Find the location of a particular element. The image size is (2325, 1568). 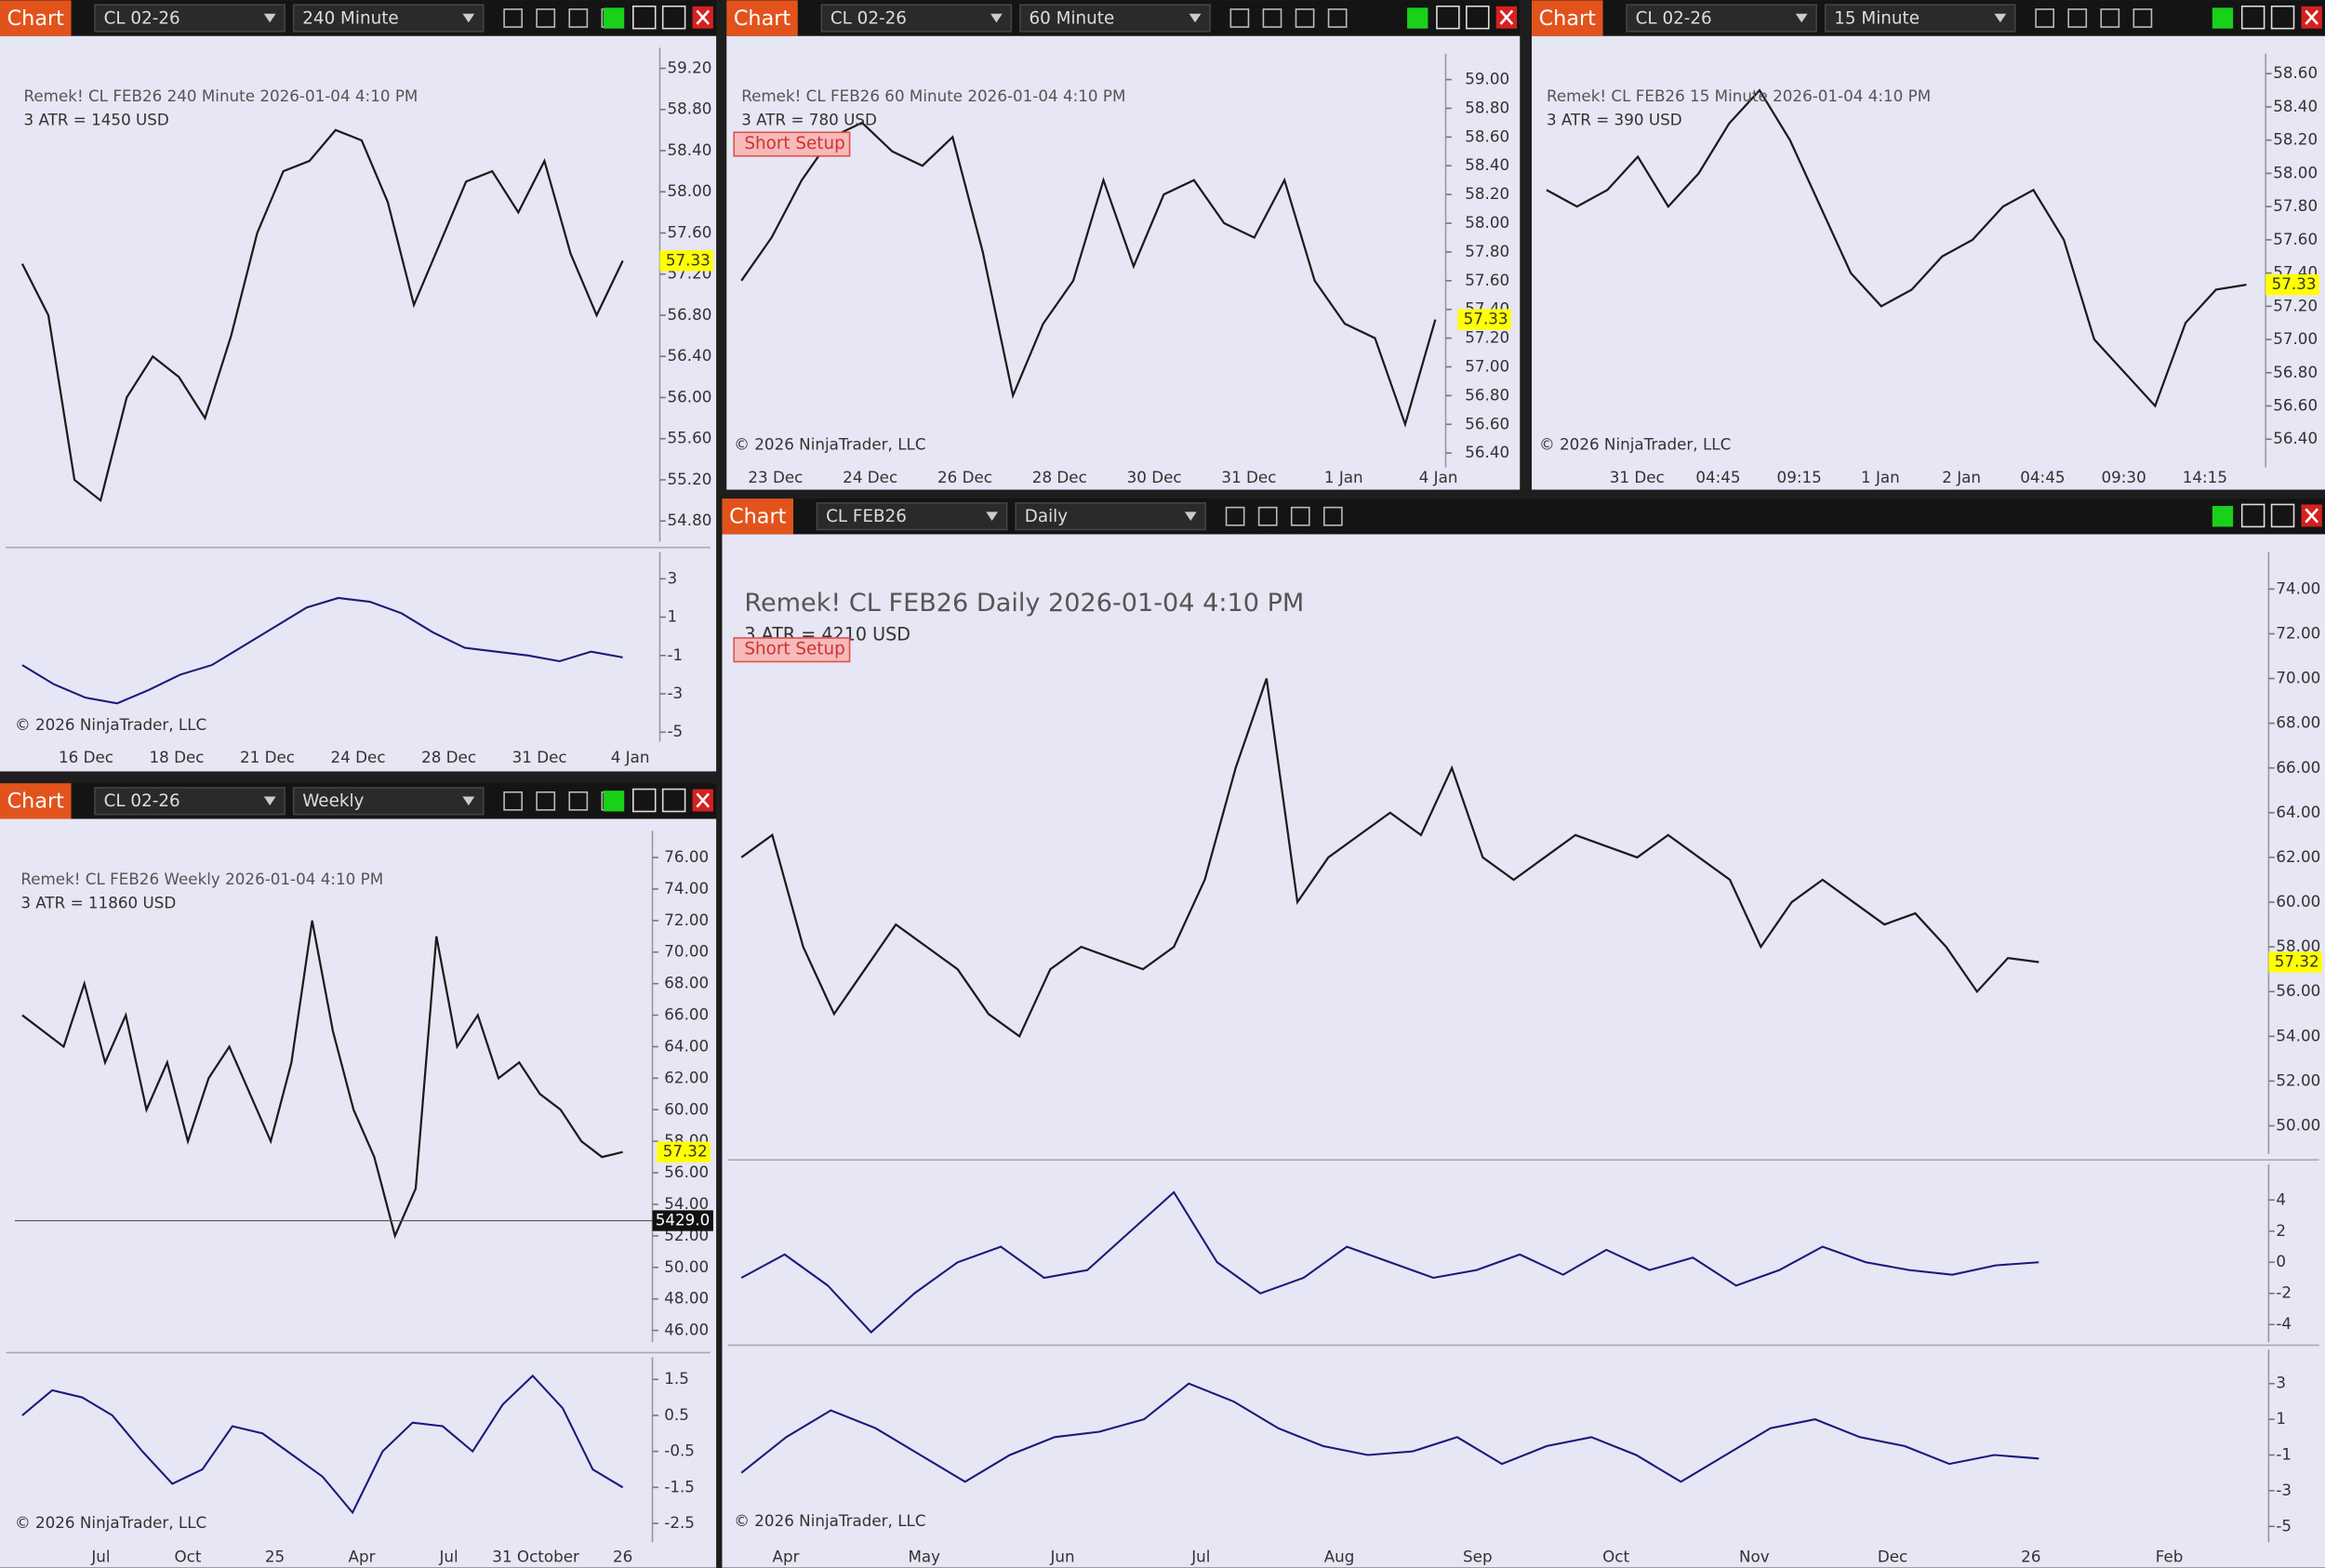

y-tick-label: -0.5 is located at coordinates (679, 1451).